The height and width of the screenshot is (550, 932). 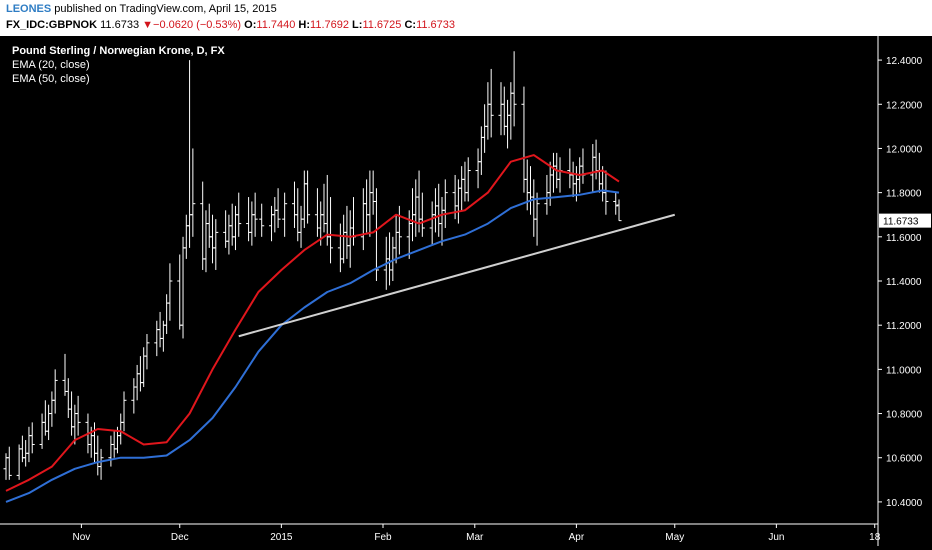 What do you see at coordinates (904, 149) in the screenshot?
I see `y-tick-label: 12.0000` at bounding box center [904, 149].